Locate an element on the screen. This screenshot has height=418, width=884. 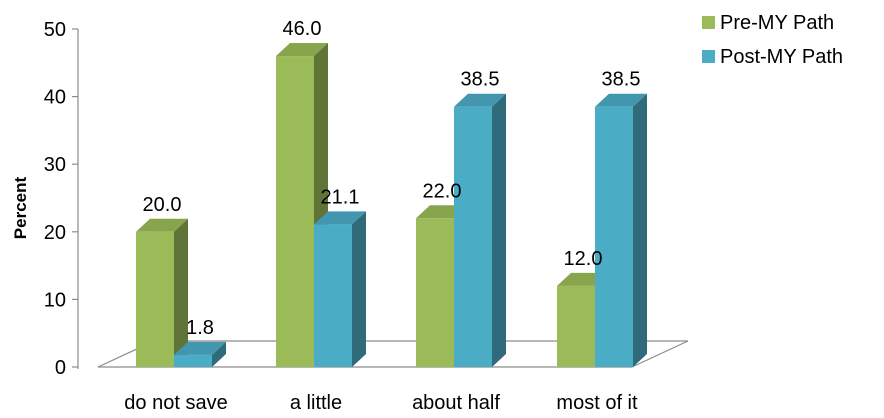
legend-label: Pre-MY Path is located at coordinates (777, 23).